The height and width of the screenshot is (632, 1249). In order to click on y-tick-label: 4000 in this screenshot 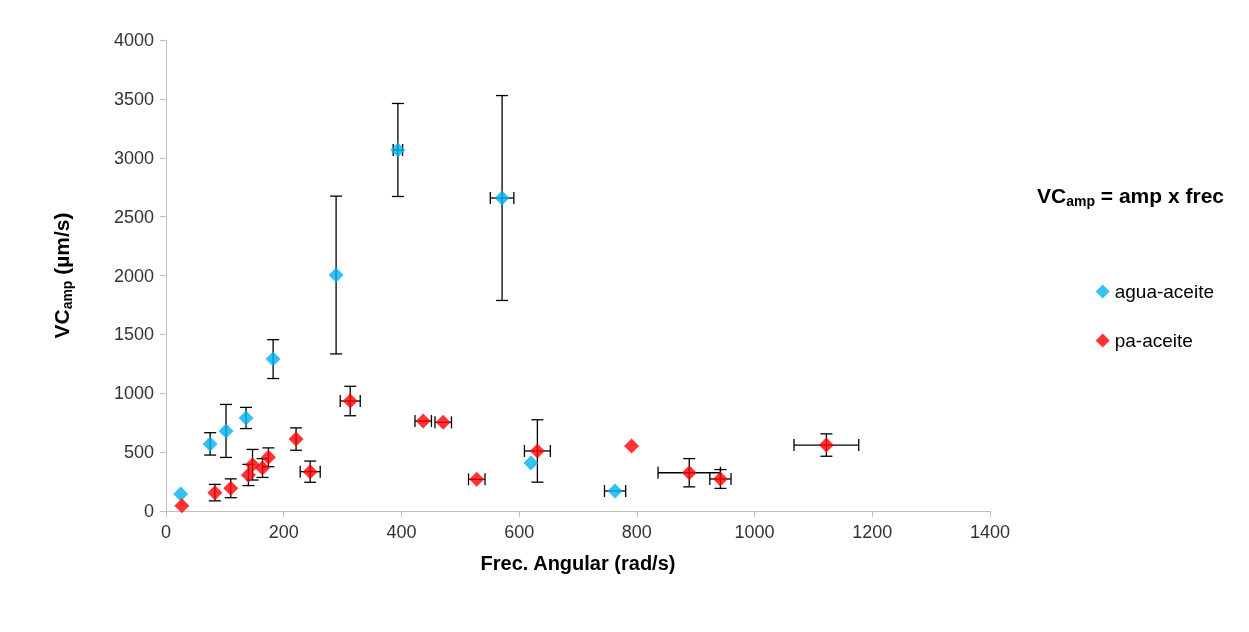, I will do `click(133, 40)`.